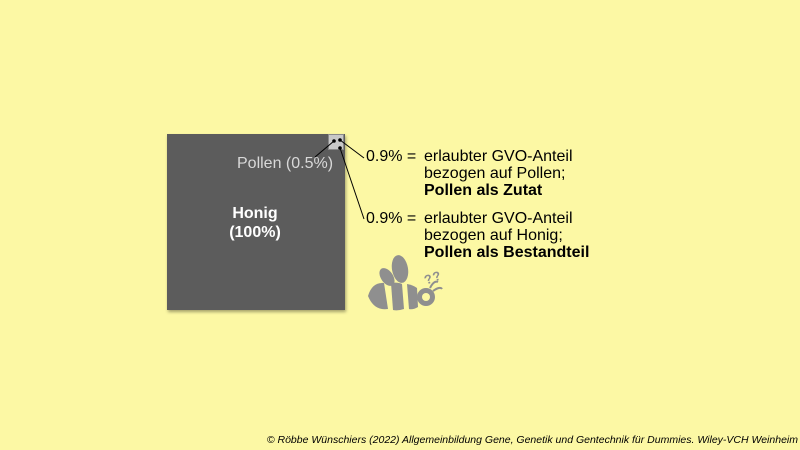  What do you see at coordinates (405, 283) in the screenshot?
I see `bee-icon` at bounding box center [405, 283].